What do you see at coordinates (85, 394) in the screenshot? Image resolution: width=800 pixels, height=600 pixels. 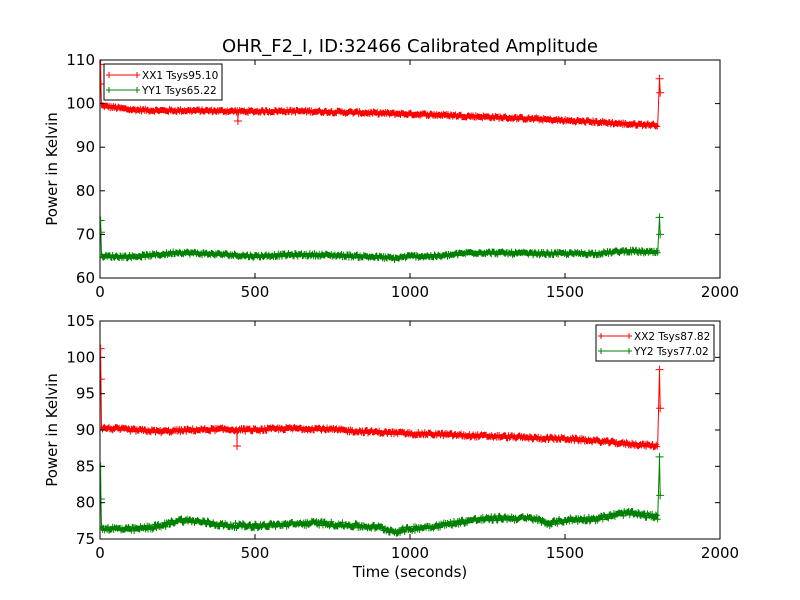 I see `y-tick-label: 95` at bounding box center [85, 394].